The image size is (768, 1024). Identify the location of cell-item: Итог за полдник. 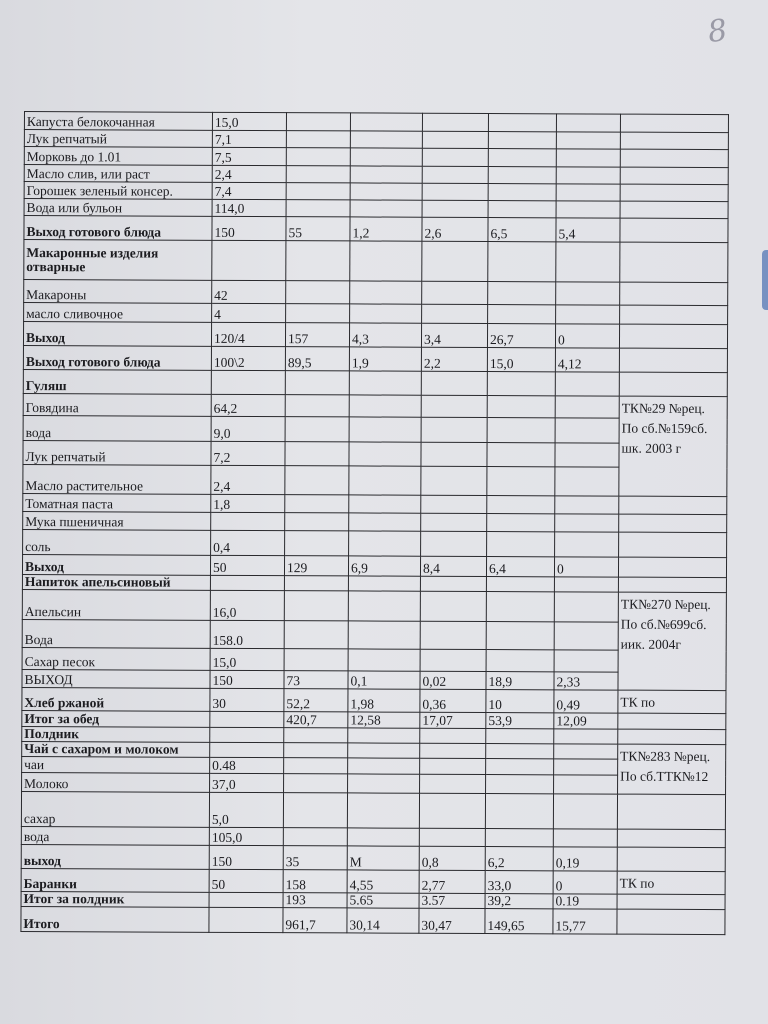
(115, 899).